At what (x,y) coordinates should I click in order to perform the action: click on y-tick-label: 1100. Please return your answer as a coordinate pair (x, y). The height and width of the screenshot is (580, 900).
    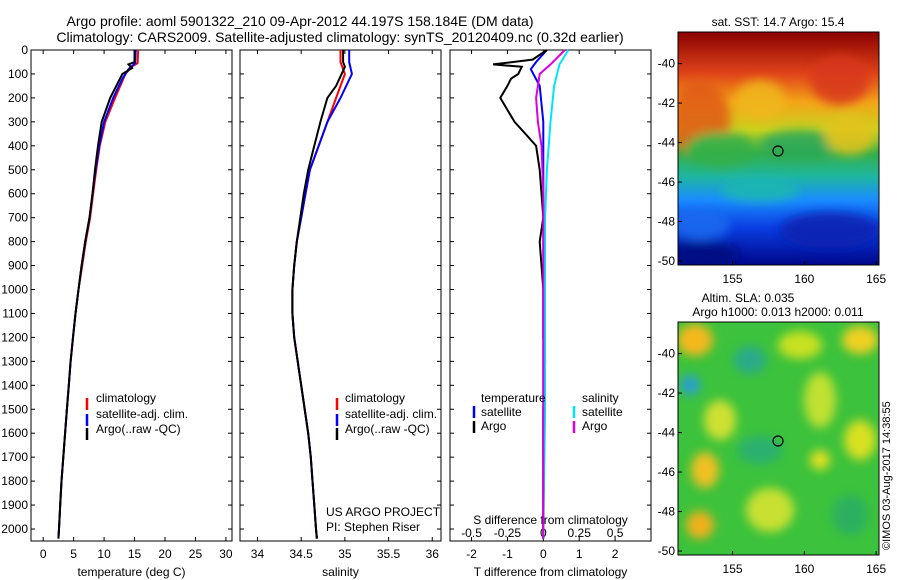
    Looking at the image, I should click on (15, 313).